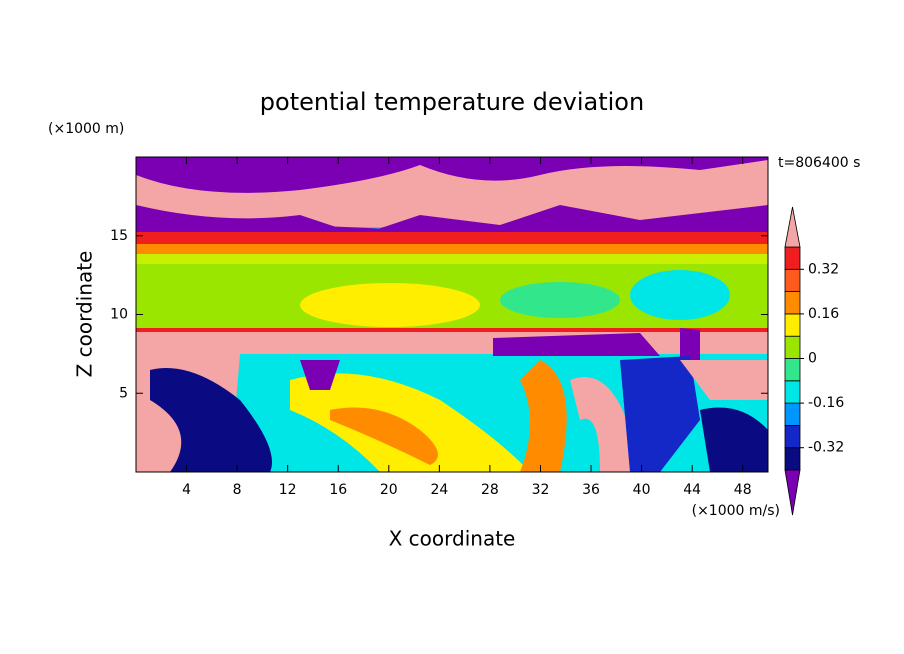  I want to click on x-tick-label: 20, so click(389, 490).